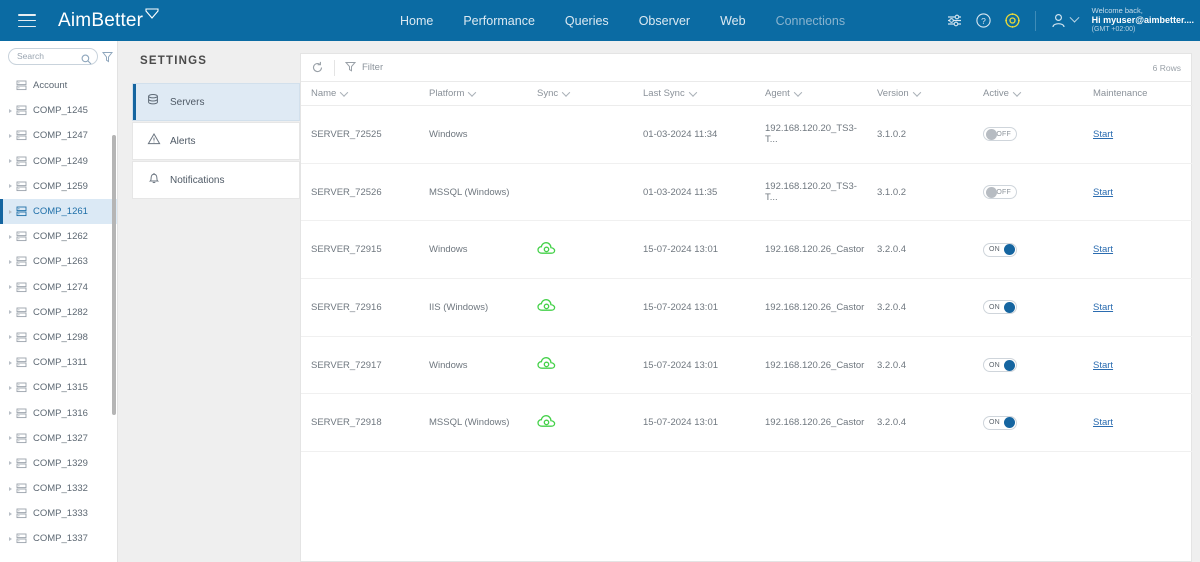 The height and width of the screenshot is (562, 1200). What do you see at coordinates (58, 463) in the screenshot?
I see `sidebar-item-comp_1329: COMP_1329` at bounding box center [58, 463].